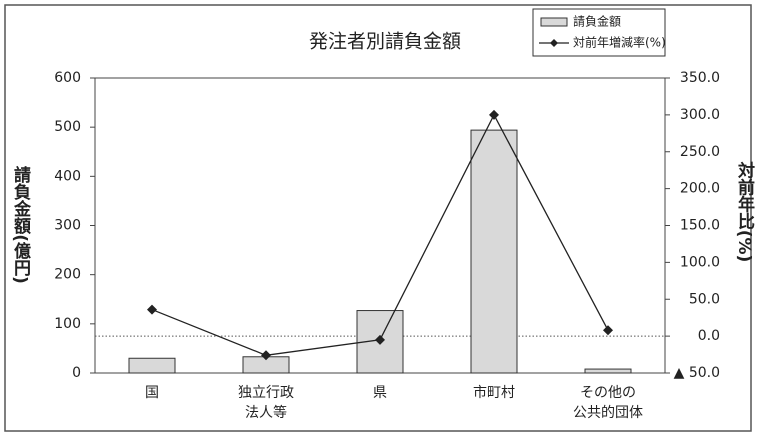  What do you see at coordinates (67, 324) in the screenshot?
I see `y-tick-label: 100` at bounding box center [67, 324].